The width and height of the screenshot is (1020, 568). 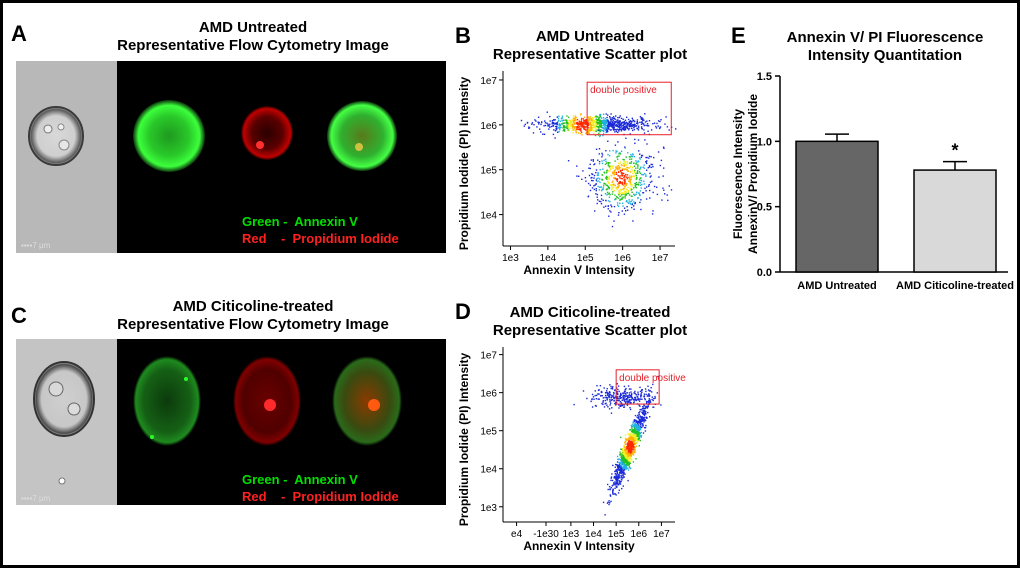 I want to click on x-tick-label: 1e3, so click(x=571, y=534).